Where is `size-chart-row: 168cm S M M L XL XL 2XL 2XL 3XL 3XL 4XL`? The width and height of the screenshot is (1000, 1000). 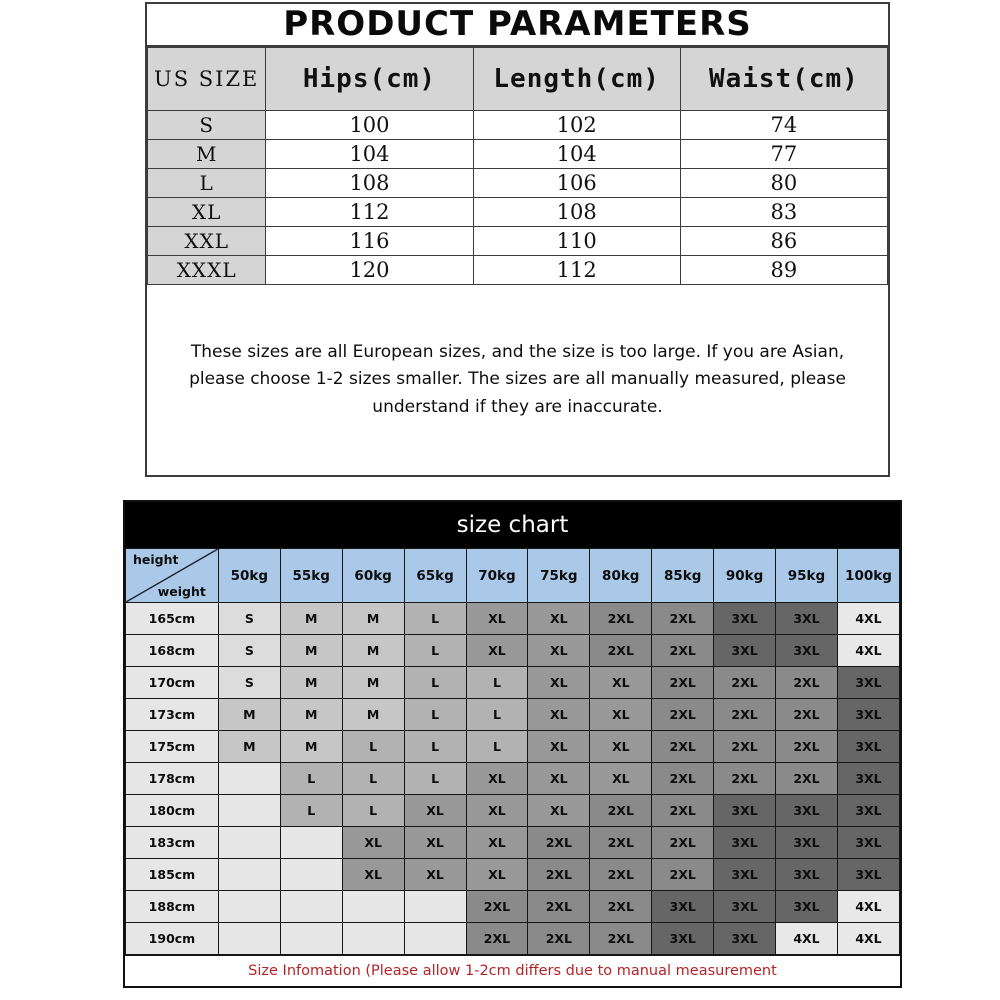 size-chart-row: 168cm S M M L XL XL 2XL 2XL 3XL 3XL 4XL is located at coordinates (513, 650).